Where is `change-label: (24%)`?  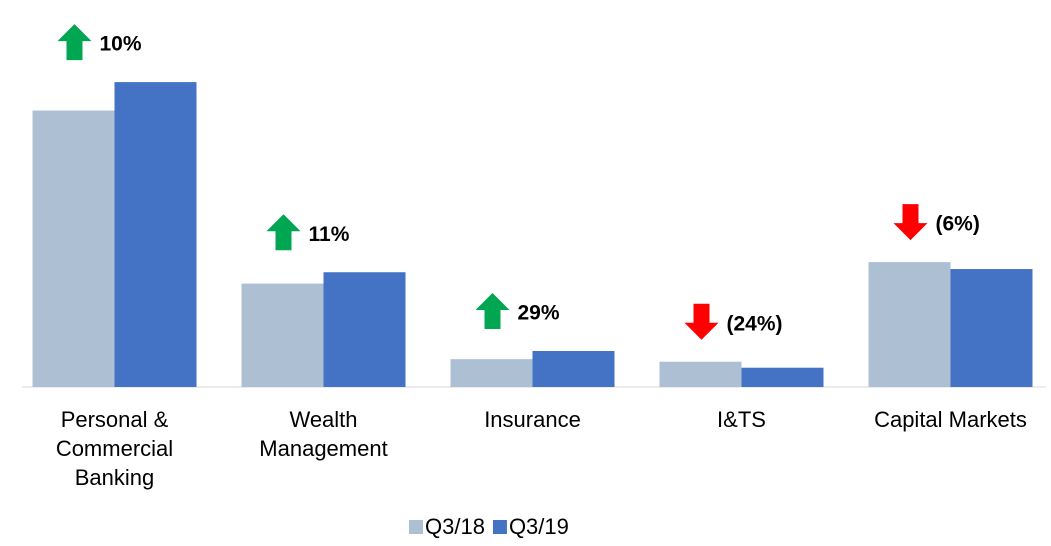
change-label: (24%) is located at coordinates (755, 323).